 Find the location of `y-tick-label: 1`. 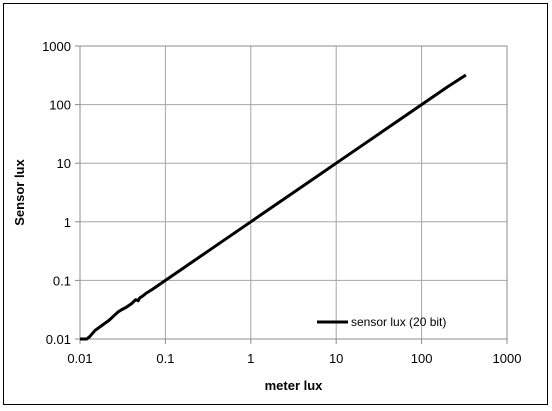

y-tick-label: 1 is located at coordinates (67, 222).